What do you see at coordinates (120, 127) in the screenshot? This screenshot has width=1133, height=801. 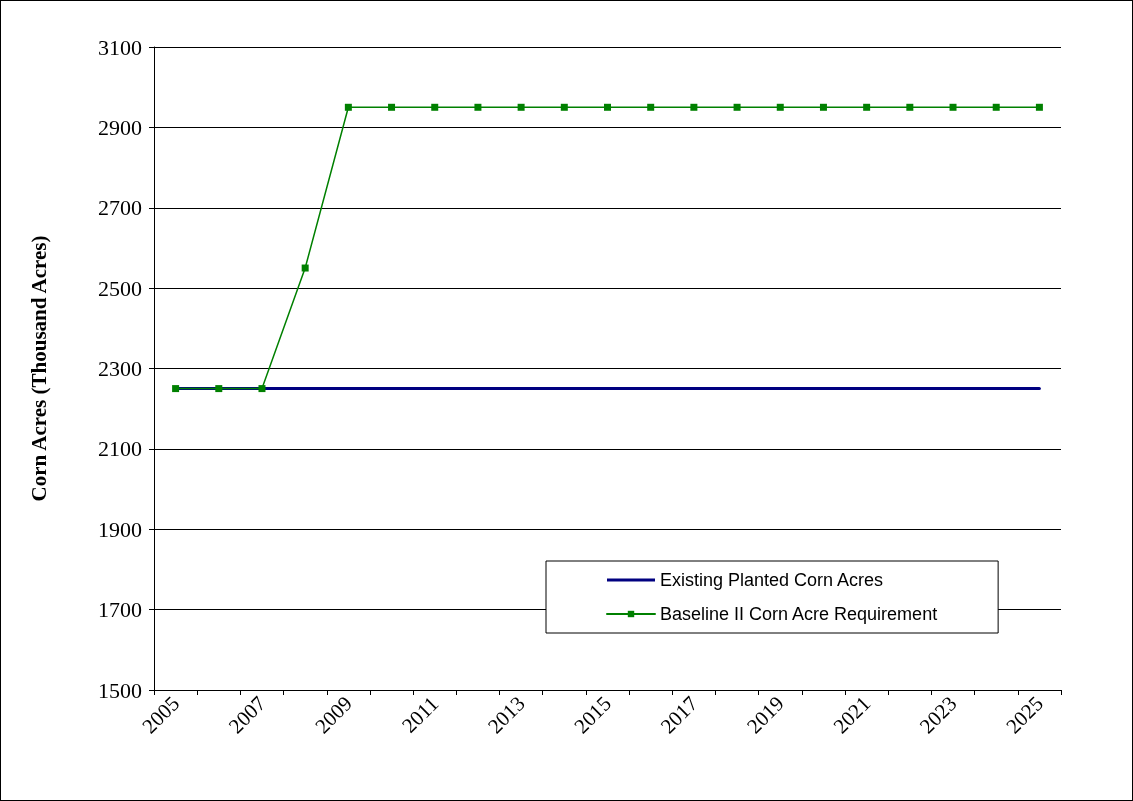 I see `y-tick-label: 2900` at bounding box center [120, 127].